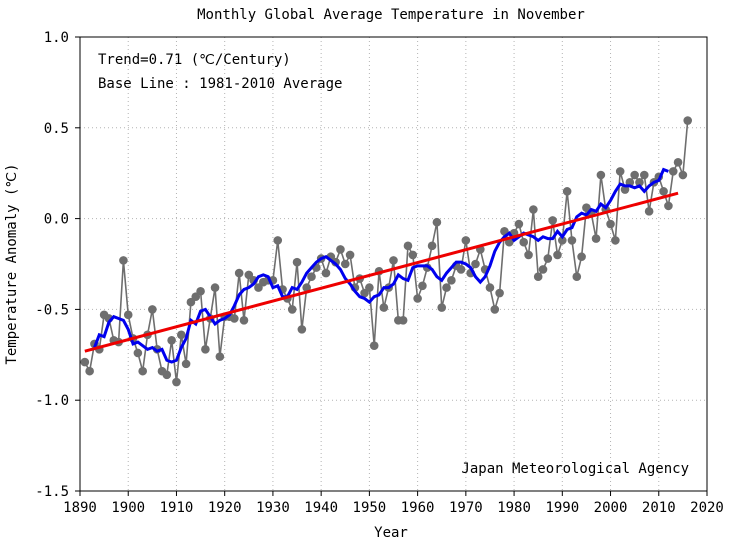  Describe the element at coordinates (128, 508) in the screenshot. I see `x-tick-label: 1900` at that location.